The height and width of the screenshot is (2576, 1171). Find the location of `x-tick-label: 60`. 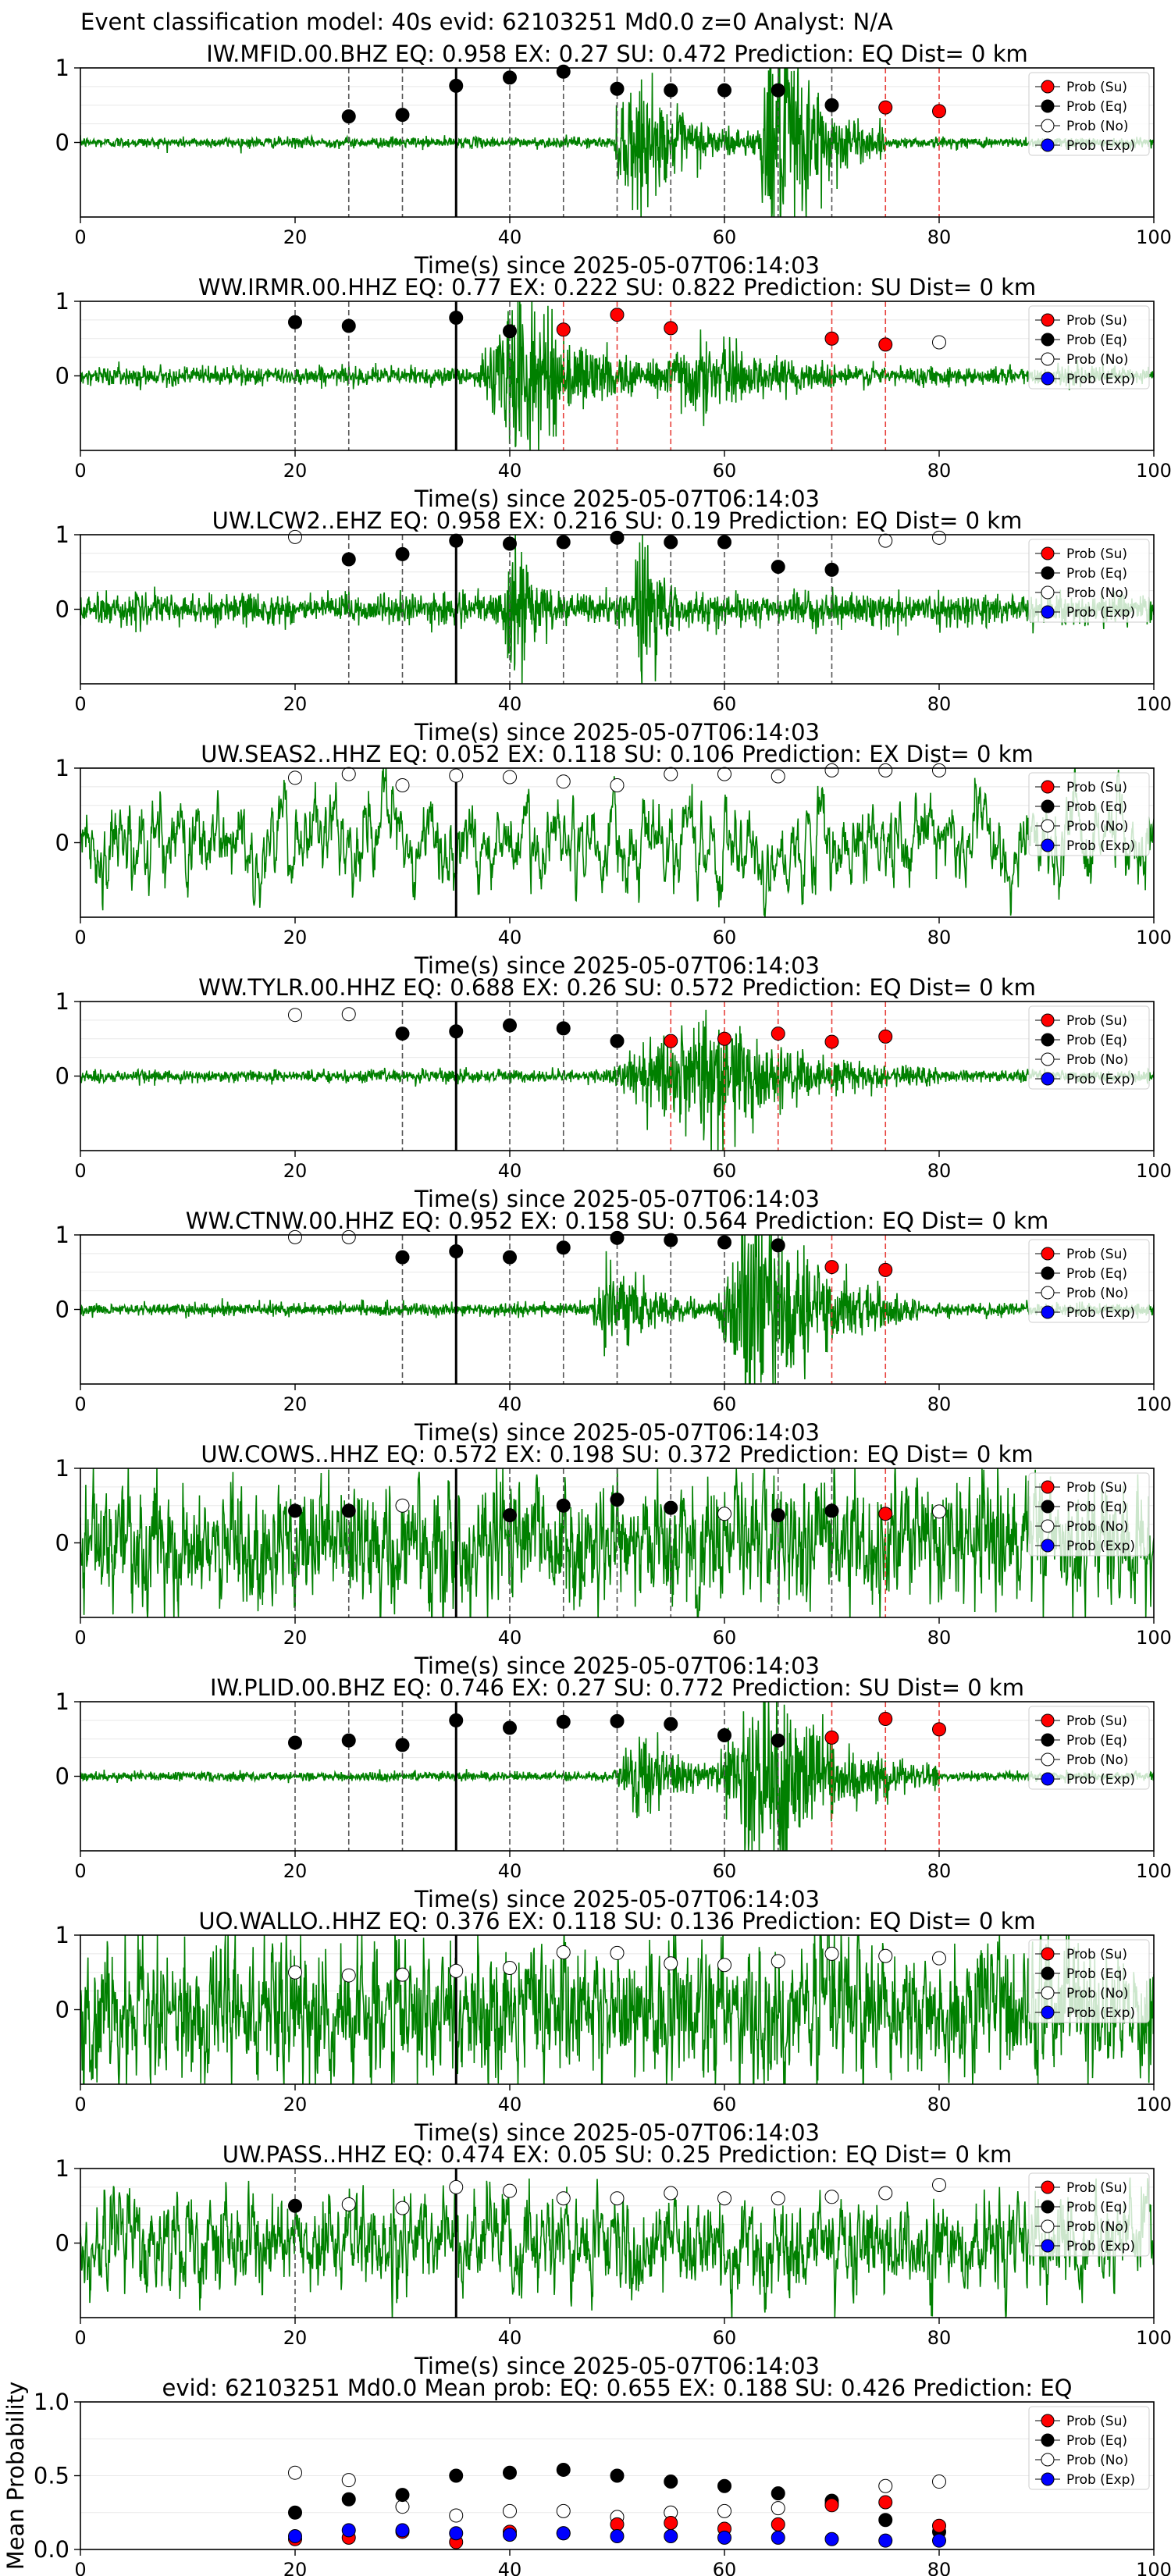

x-tick-label: 60 is located at coordinates (725, 1638).